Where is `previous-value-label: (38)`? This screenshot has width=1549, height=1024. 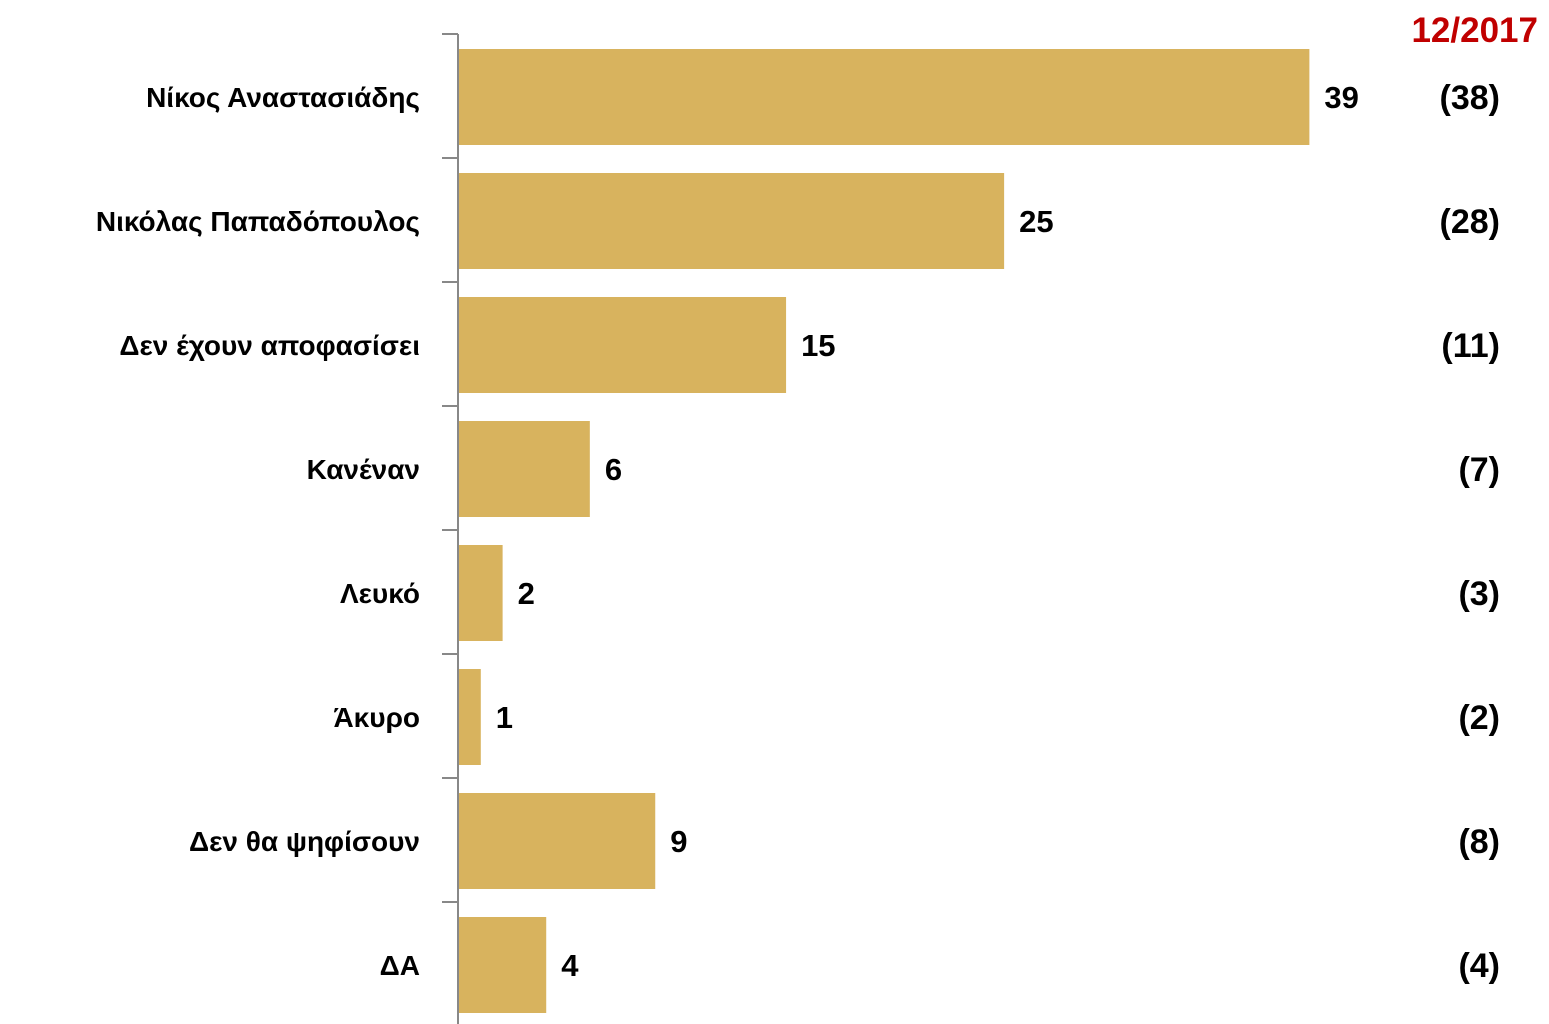
previous-value-label: (38) is located at coordinates (1470, 98).